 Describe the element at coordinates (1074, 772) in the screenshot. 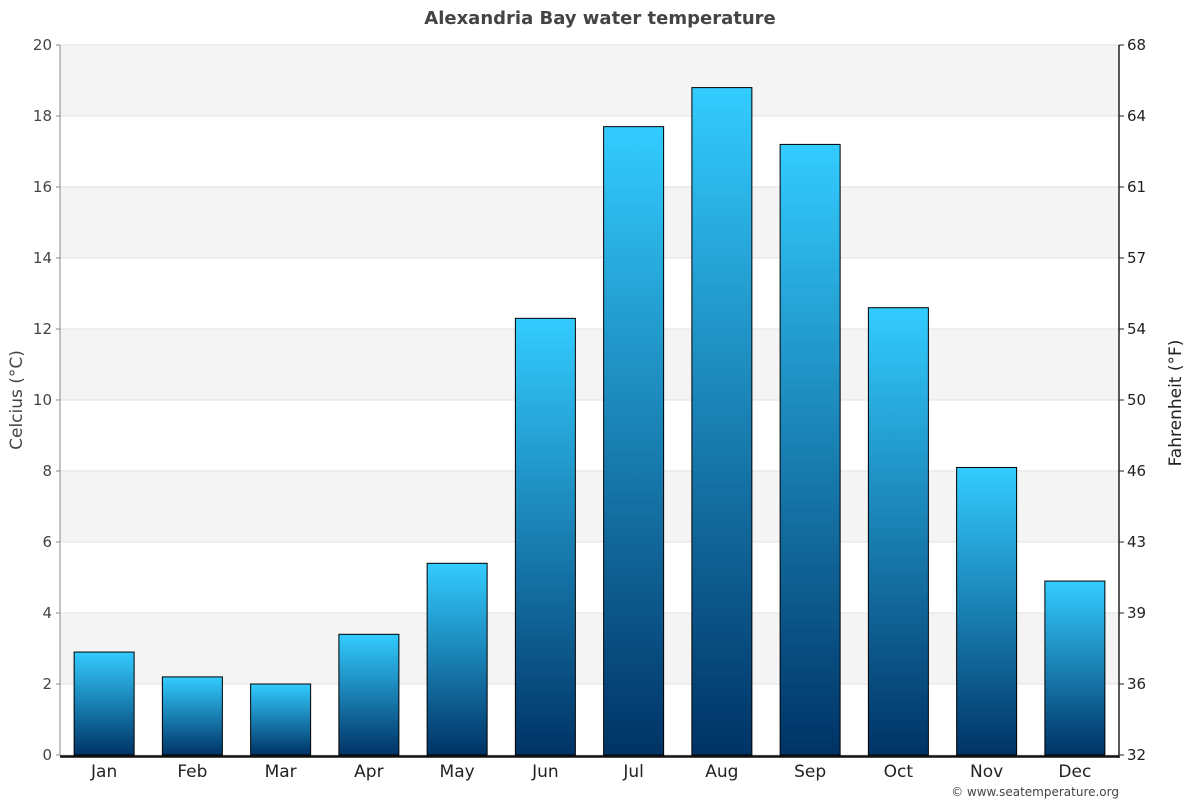

I see `category-label: Dec` at that location.